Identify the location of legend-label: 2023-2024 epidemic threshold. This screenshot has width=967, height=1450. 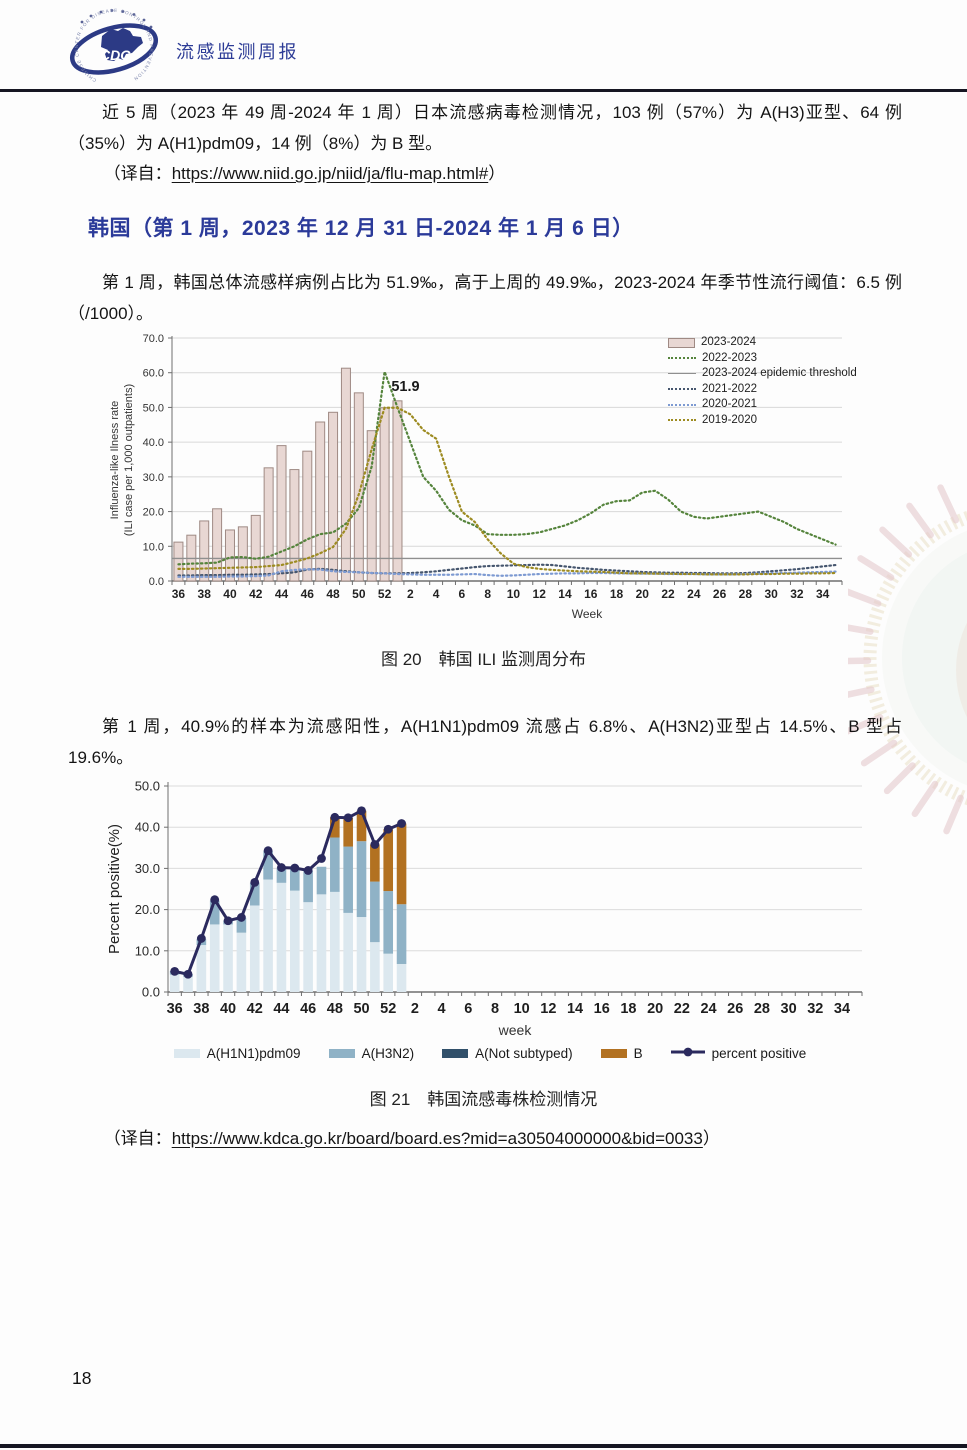
(779, 373).